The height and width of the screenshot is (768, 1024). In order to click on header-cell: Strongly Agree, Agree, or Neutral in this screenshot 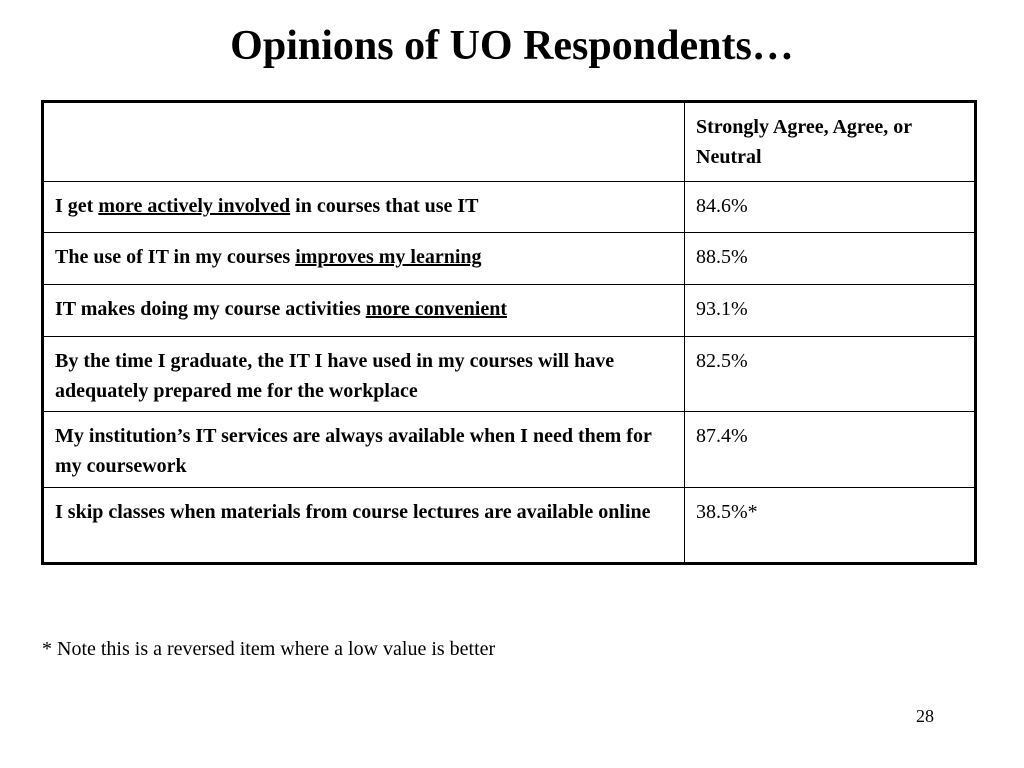, I will do `click(830, 141)`.